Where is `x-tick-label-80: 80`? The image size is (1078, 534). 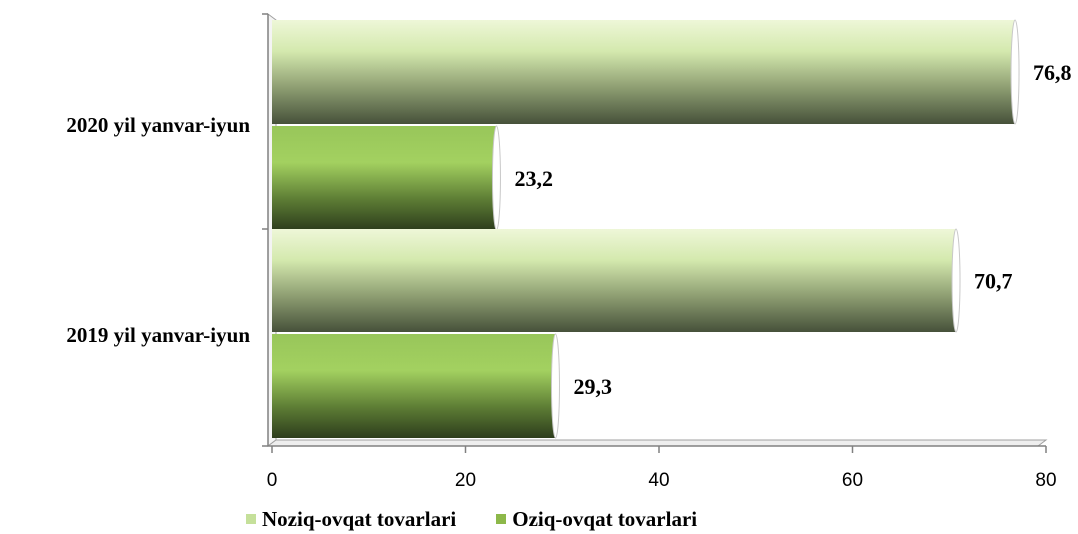
x-tick-label-80: 80 is located at coordinates (1045, 480).